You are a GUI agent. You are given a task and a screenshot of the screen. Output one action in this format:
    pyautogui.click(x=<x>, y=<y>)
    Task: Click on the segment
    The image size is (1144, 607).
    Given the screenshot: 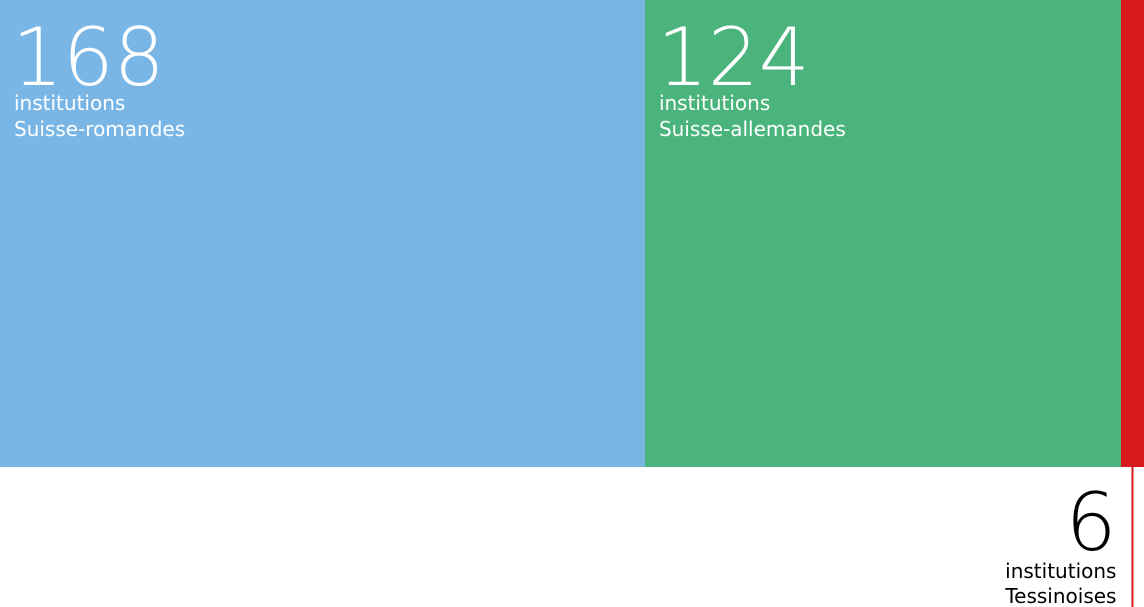 What is the action you would take?
    pyautogui.click(x=1132, y=233)
    